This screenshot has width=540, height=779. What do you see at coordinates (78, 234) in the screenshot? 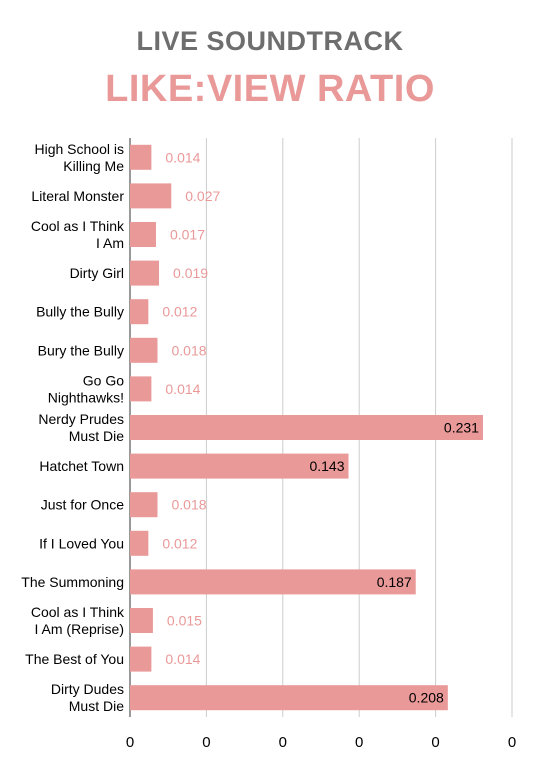
I see `category-label: Cool as I Think I Am` at bounding box center [78, 234].